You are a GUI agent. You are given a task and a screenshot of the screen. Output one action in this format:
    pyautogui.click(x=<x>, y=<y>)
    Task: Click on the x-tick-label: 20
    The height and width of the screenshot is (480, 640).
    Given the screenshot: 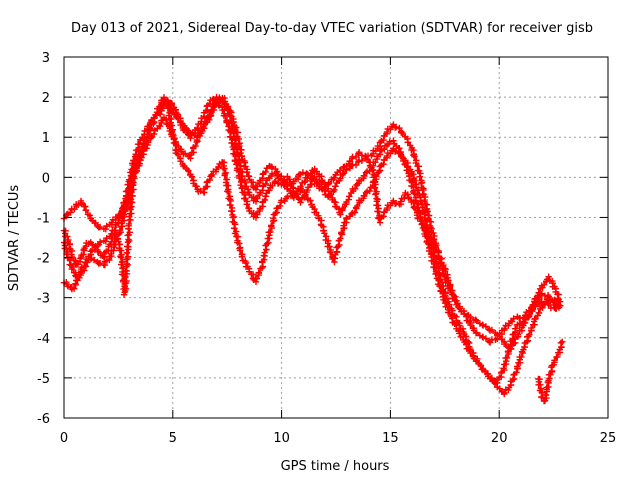 What is the action you would take?
    pyautogui.click(x=499, y=438)
    